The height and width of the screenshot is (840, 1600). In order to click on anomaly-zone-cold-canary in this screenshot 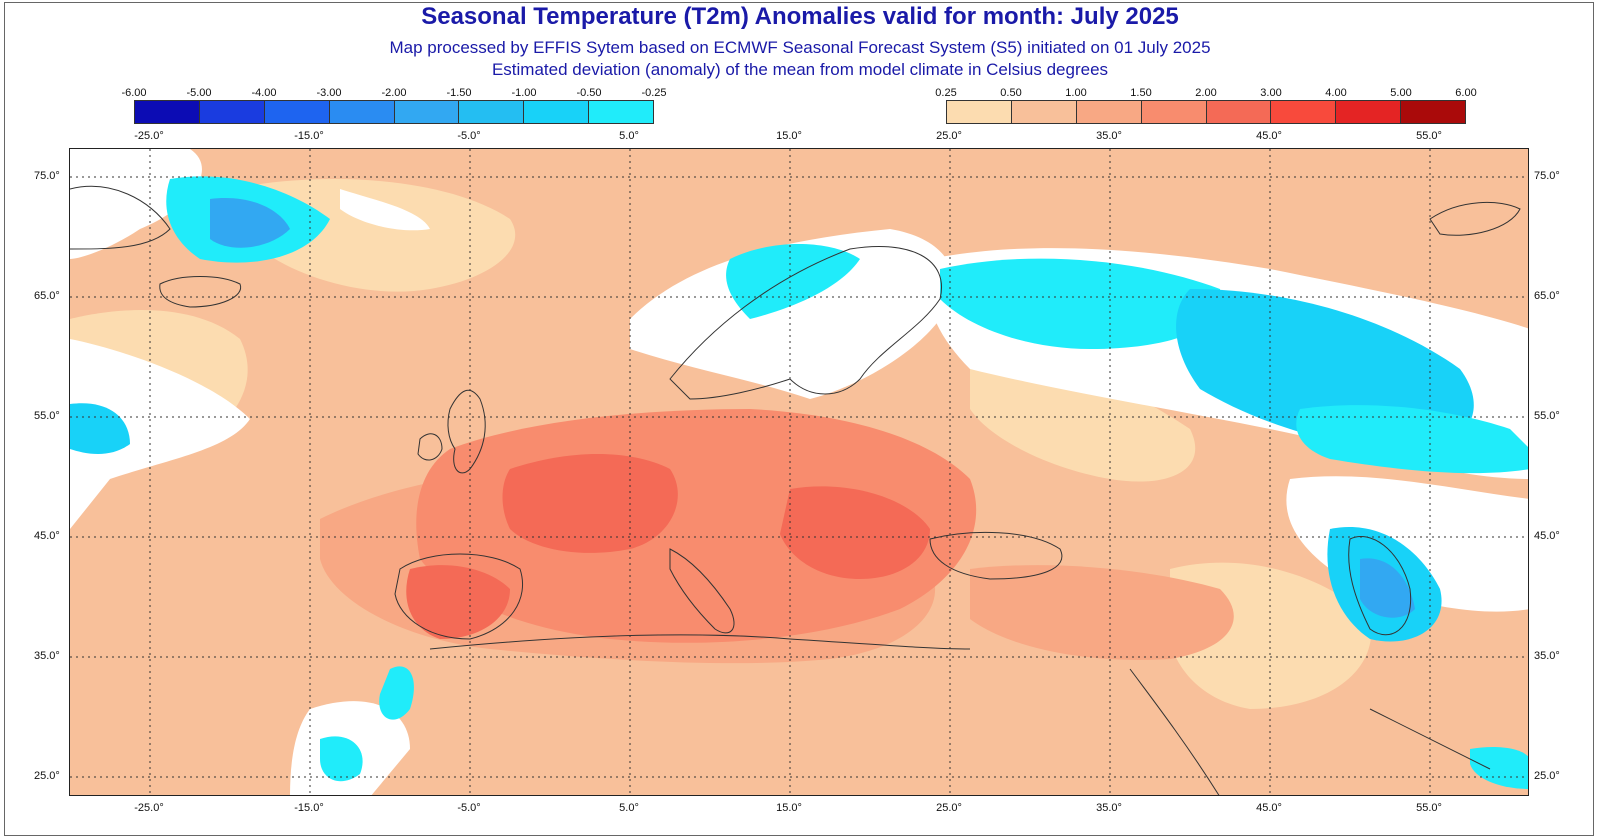, I will do `click(396, 693)`.